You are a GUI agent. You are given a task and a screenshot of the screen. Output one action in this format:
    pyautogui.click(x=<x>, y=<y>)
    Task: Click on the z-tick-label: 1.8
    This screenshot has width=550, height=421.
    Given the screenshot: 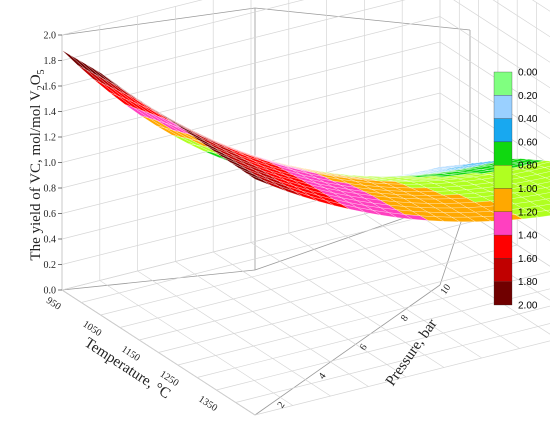 What is the action you would take?
    pyautogui.click(x=50, y=61)
    